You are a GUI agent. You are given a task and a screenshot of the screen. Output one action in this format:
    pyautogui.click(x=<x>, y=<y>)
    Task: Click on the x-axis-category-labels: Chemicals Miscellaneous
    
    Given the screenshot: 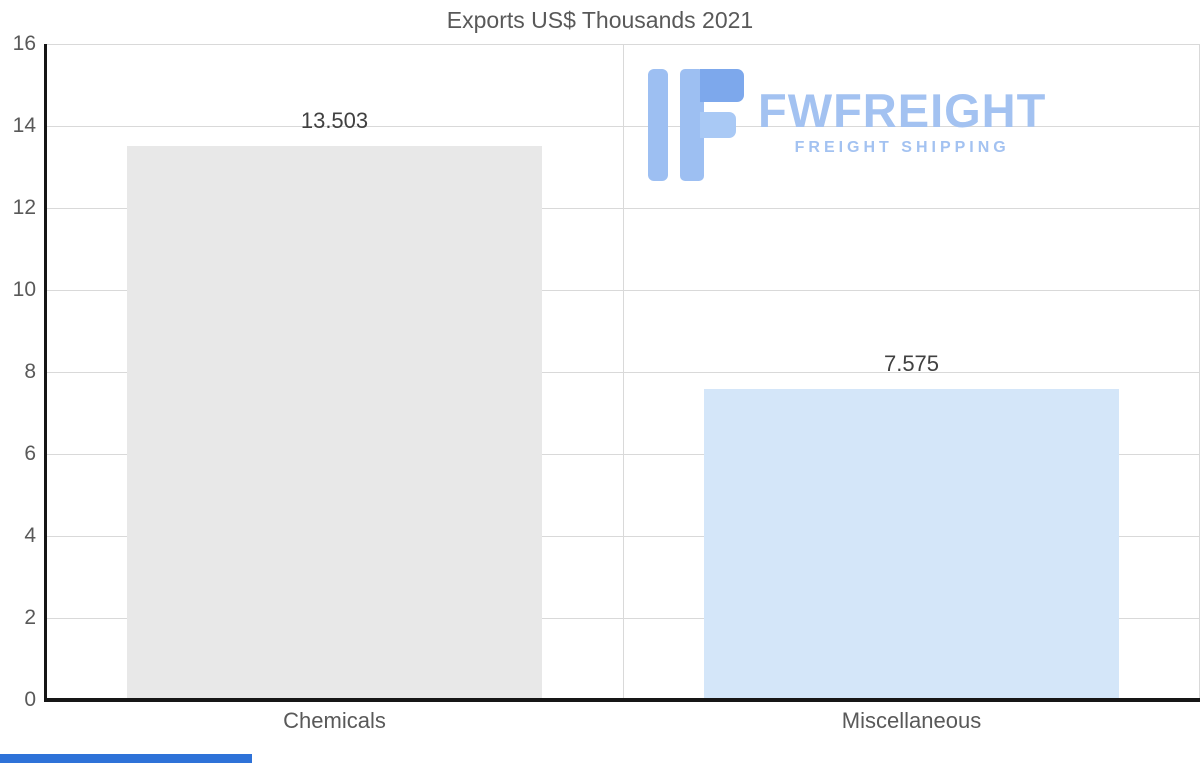 What is the action you would take?
    pyautogui.click(x=623, y=724)
    